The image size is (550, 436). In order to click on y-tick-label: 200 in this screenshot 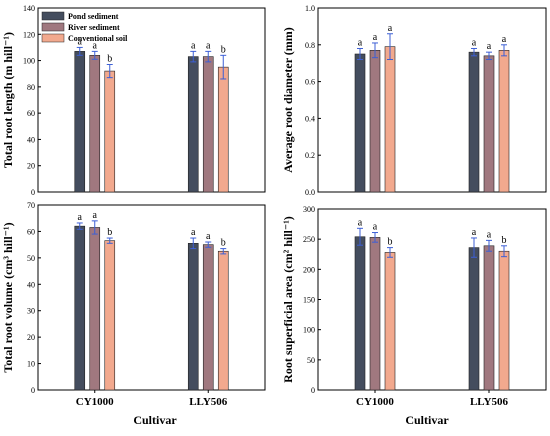, I will do `click(309, 269)`.